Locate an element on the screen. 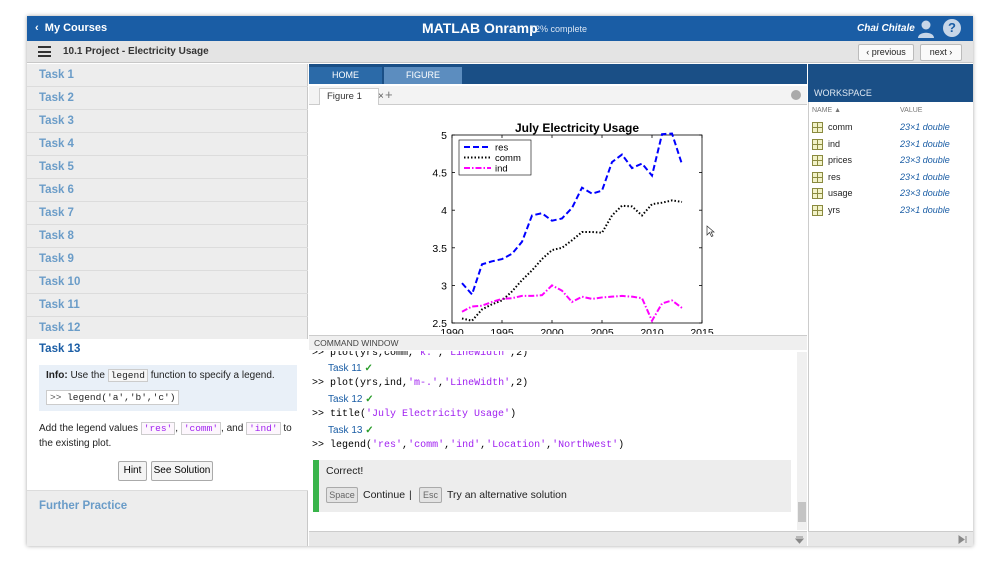 This screenshot has height=562, width=999. string-literal: 'm-.' is located at coordinates (423, 383).